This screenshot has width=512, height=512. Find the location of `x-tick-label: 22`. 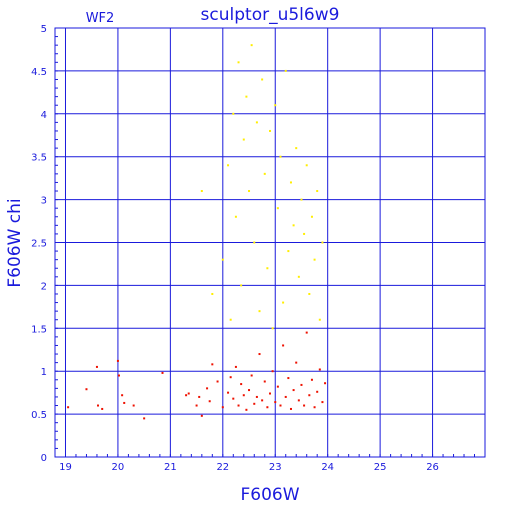

x-tick-label: 22 is located at coordinates (222, 467).